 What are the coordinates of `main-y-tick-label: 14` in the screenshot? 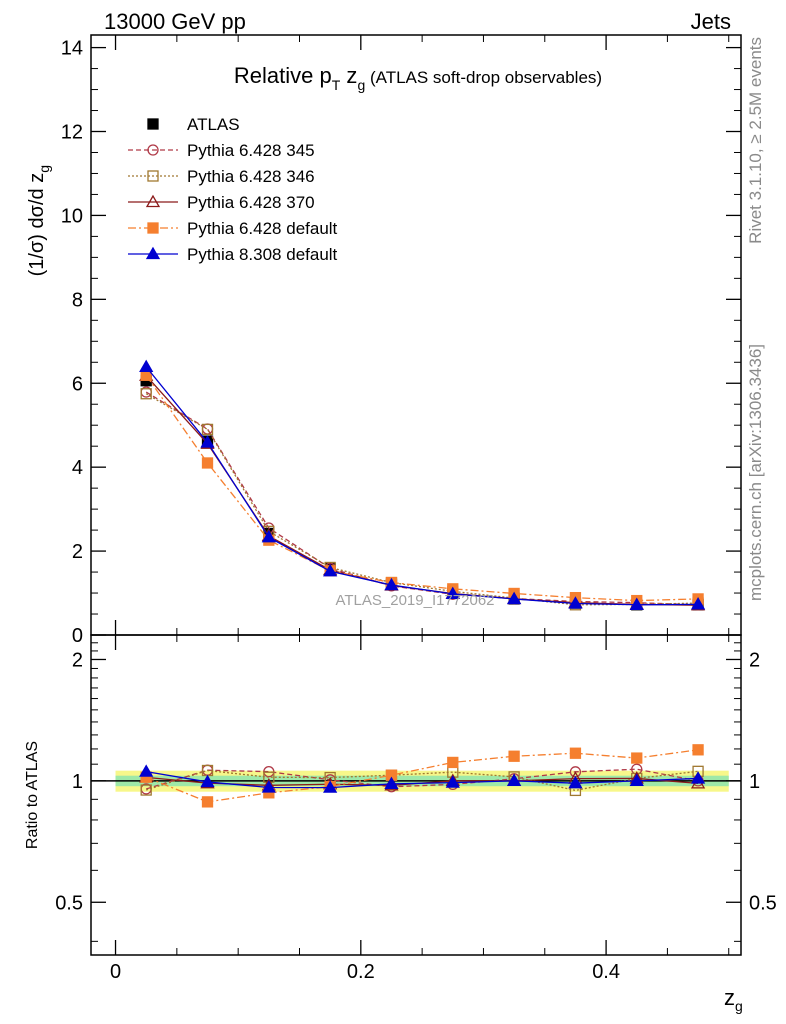 It's located at (72, 49).